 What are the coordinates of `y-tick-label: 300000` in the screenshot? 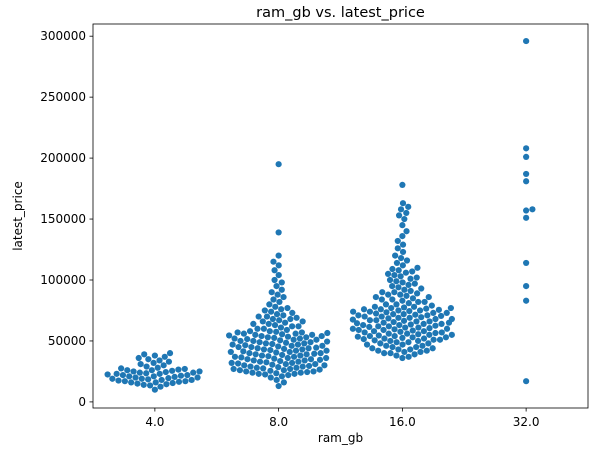 It's located at (63, 36).